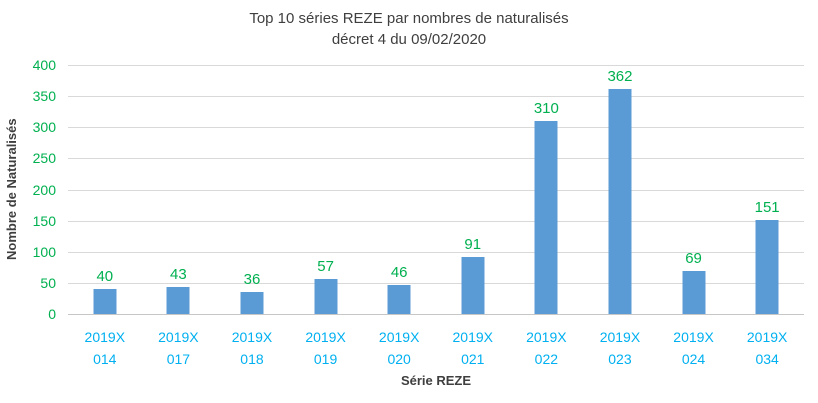 The width and height of the screenshot is (818, 403). Describe the element at coordinates (399, 273) in the screenshot. I see `bar-value-label: 46` at that location.